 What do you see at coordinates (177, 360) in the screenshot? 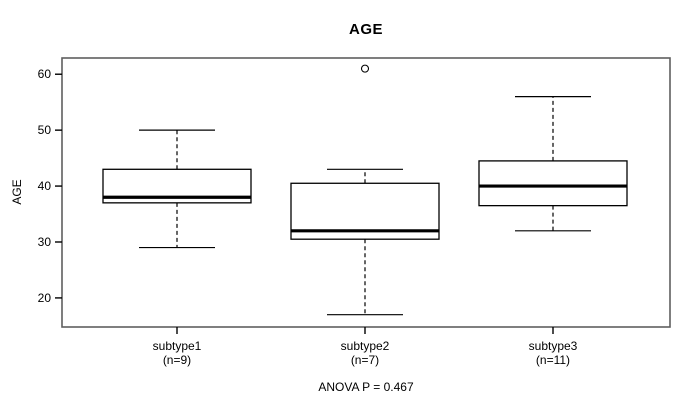
I see `x-tick-sublabel: (n=9)` at bounding box center [177, 360].